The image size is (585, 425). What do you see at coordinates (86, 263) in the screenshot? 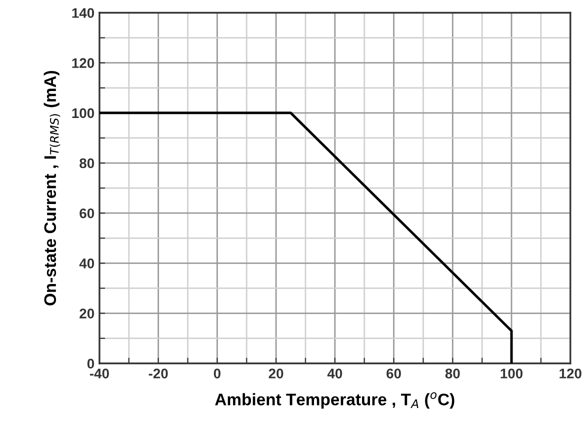
I see `y-tick-label: 40` at bounding box center [86, 263].